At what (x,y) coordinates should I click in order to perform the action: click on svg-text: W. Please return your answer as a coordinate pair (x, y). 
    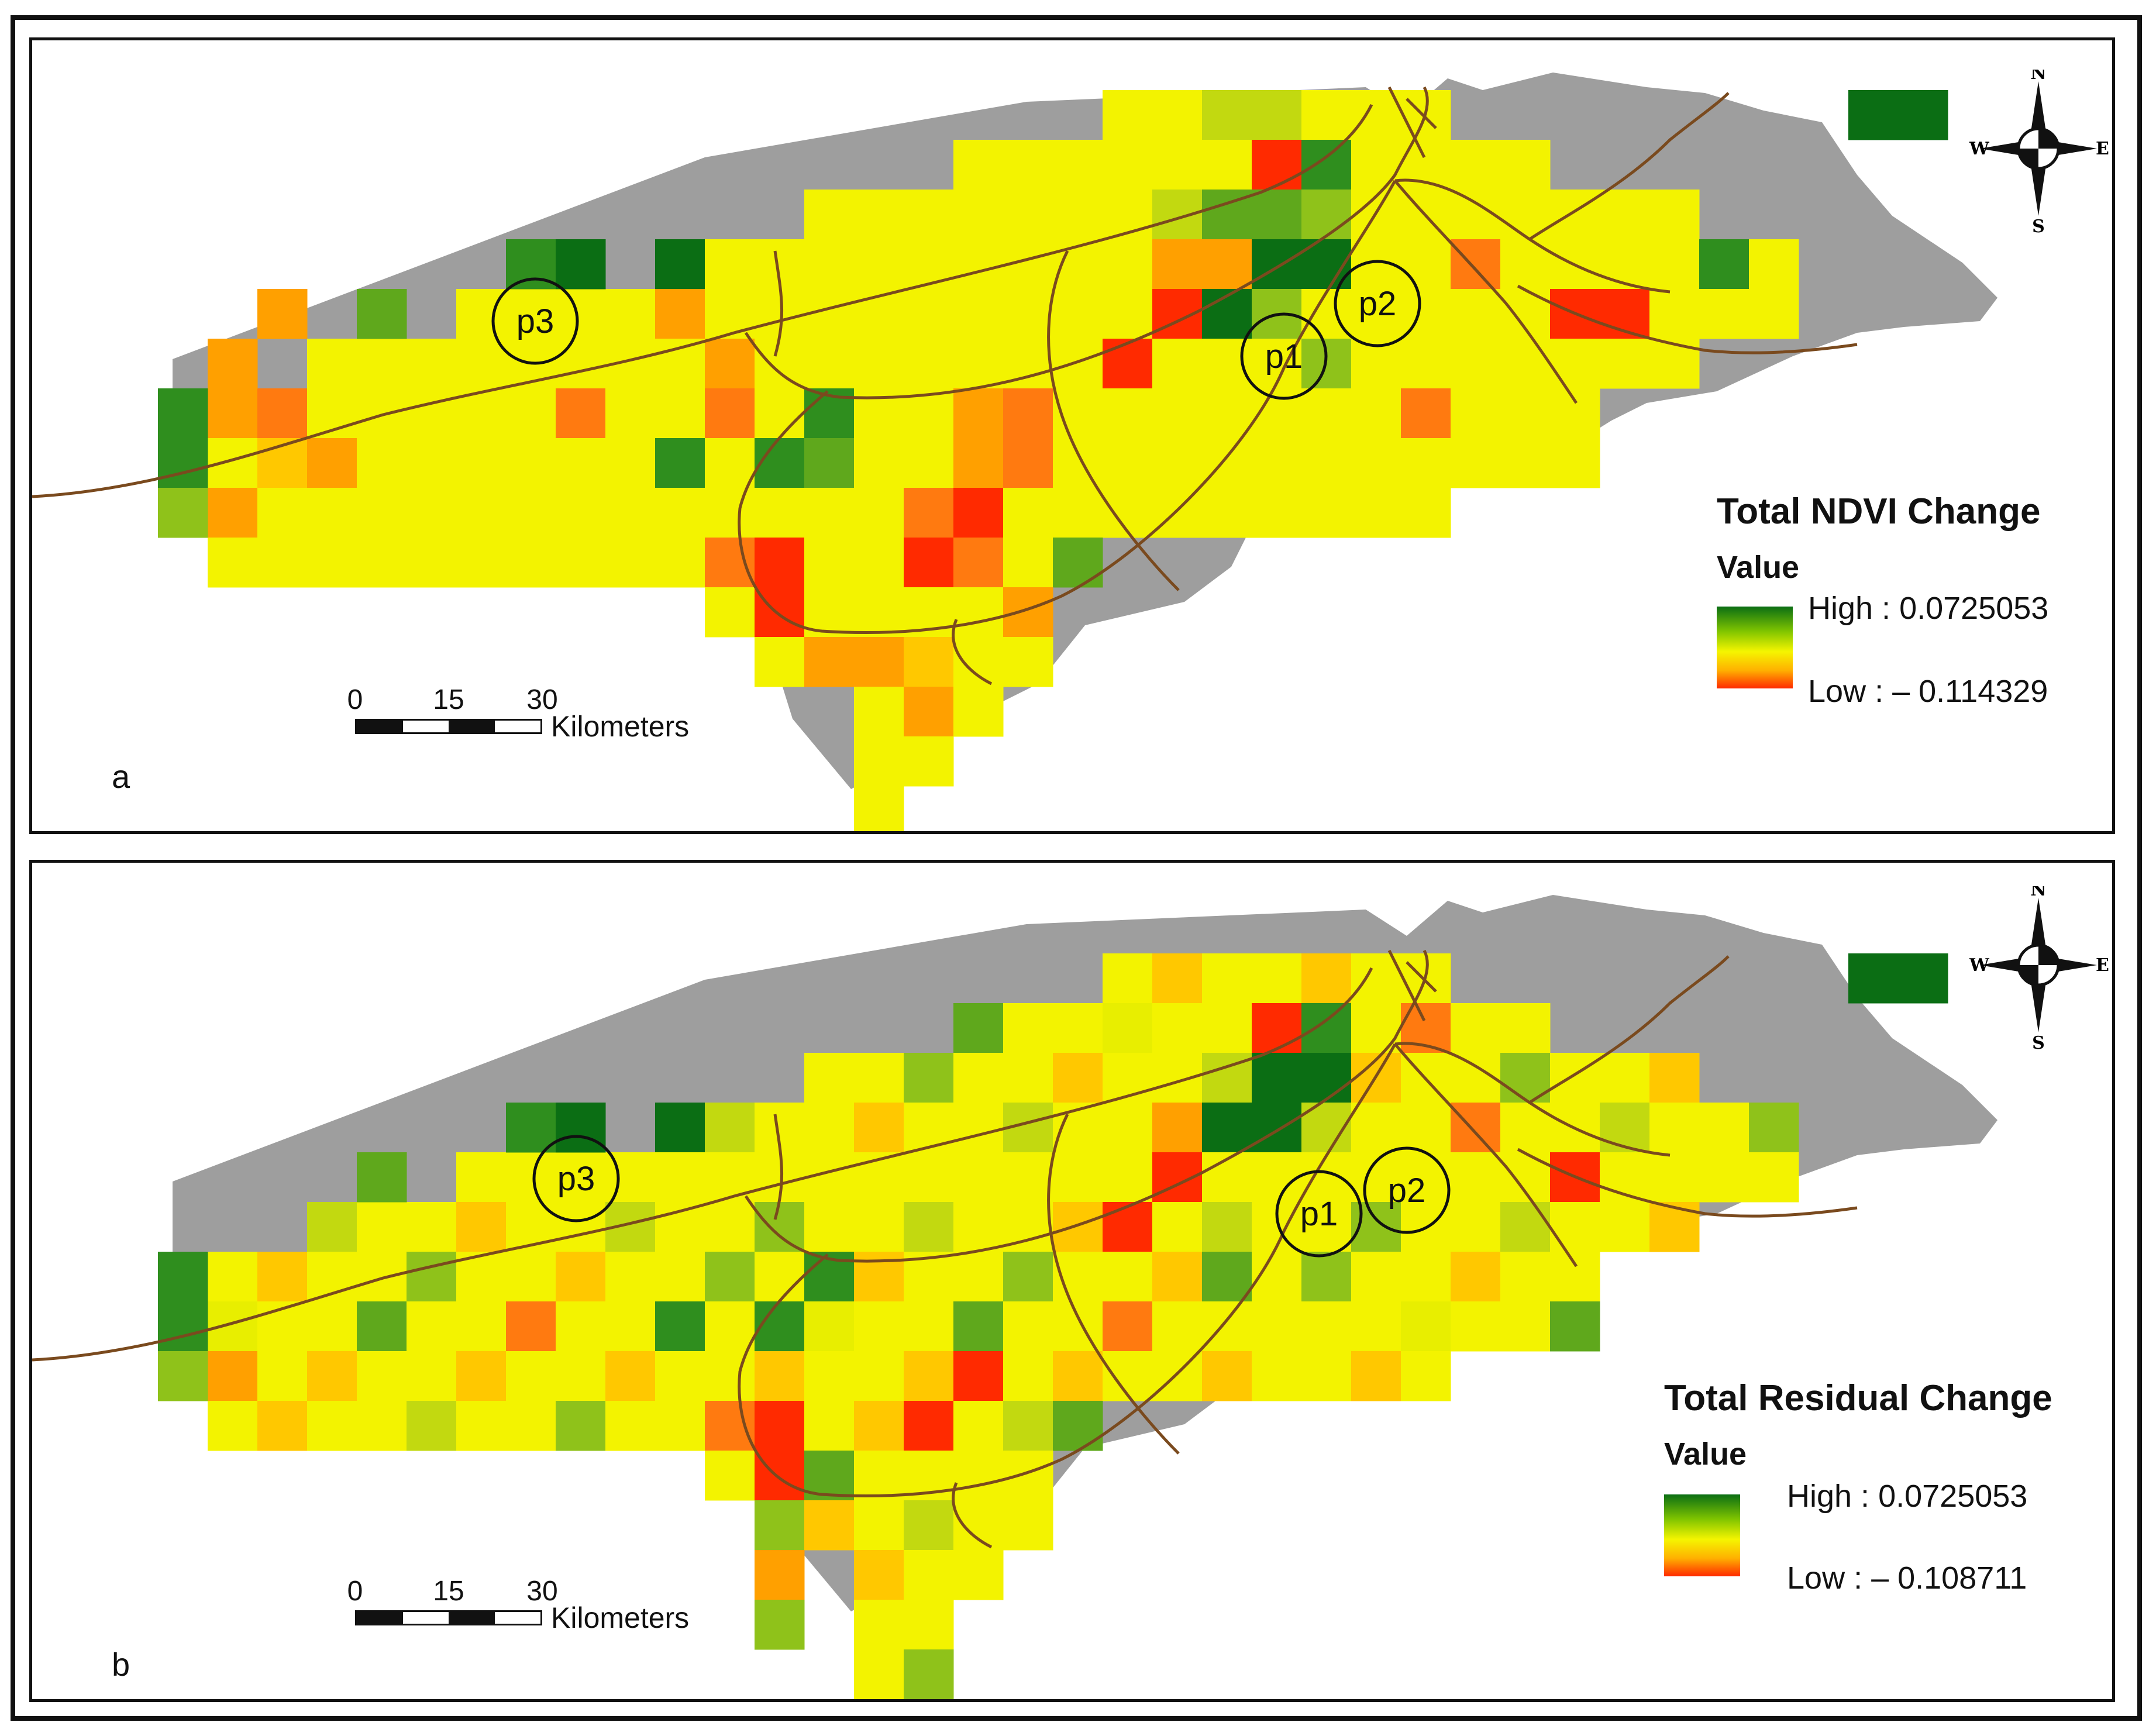
    Looking at the image, I should click on (1979, 965).